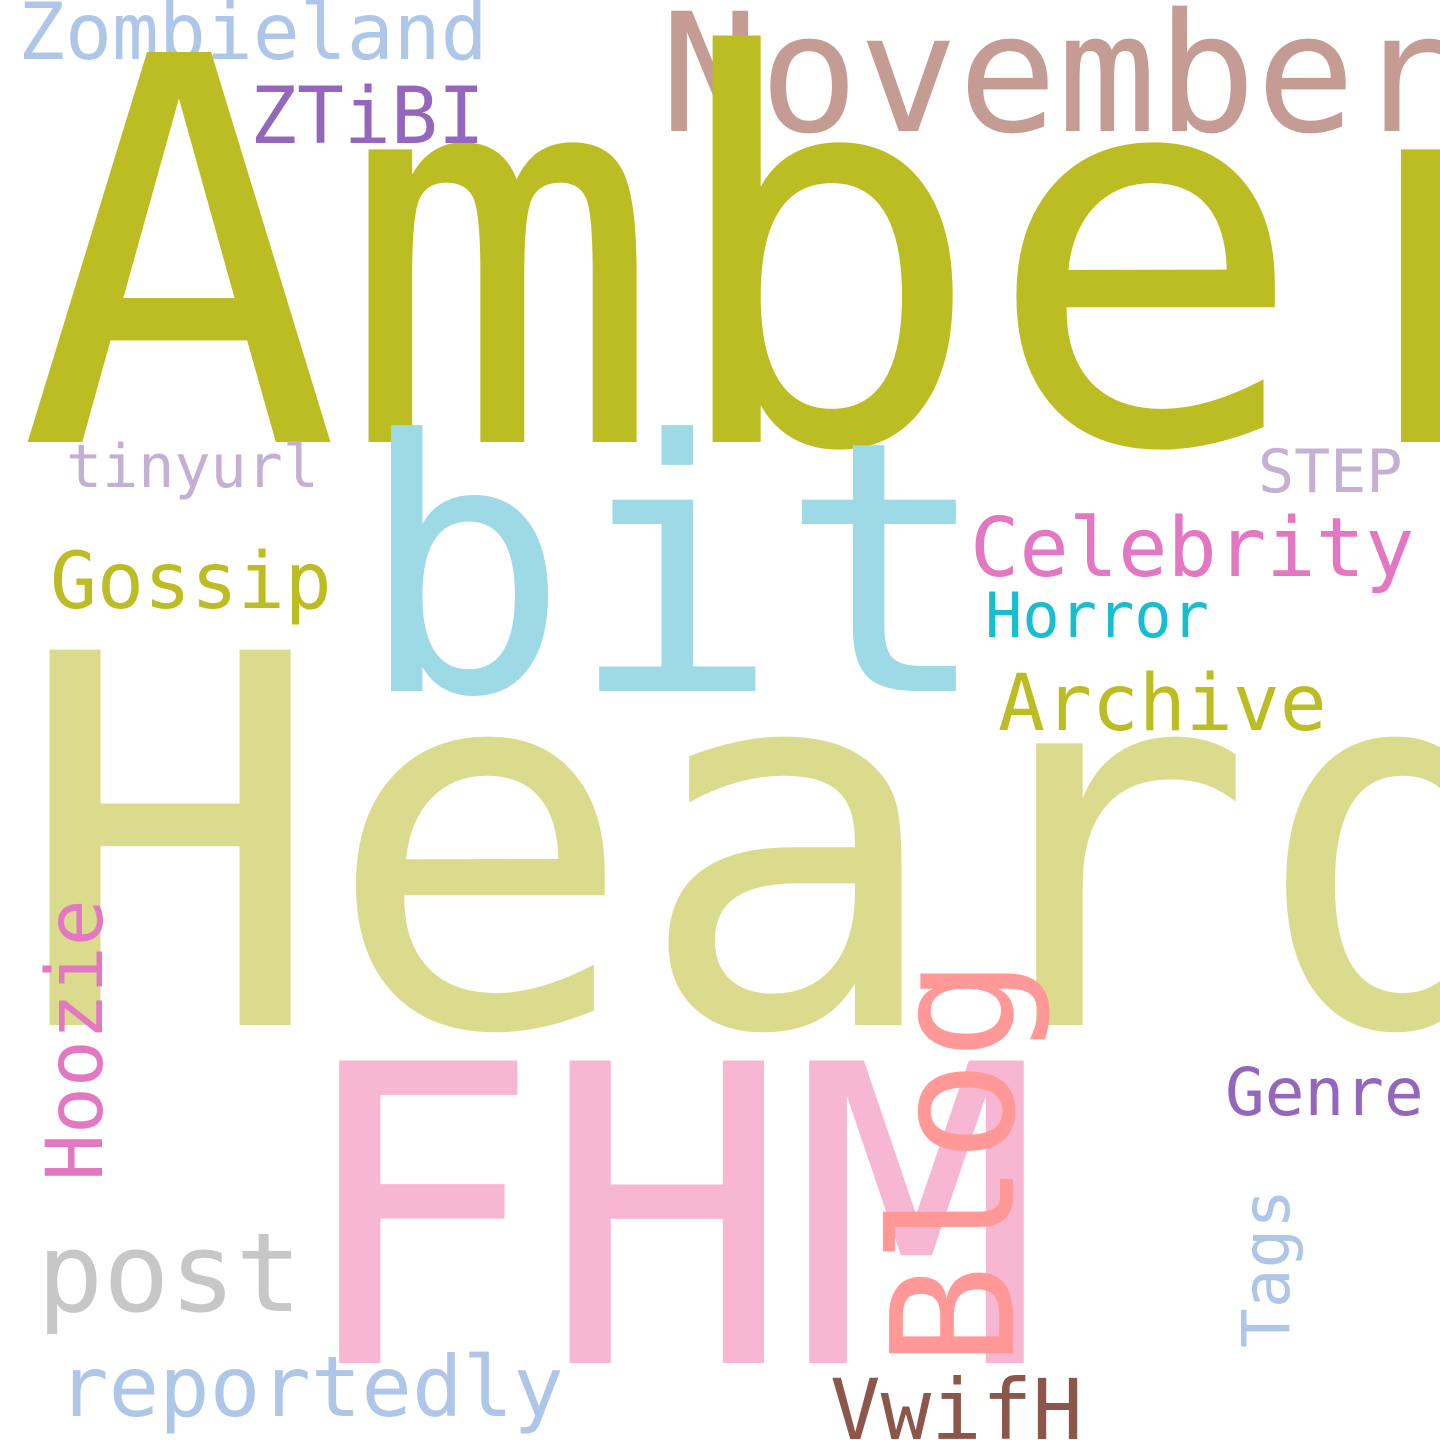 The width and height of the screenshot is (1440, 1440). What do you see at coordinates (192, 467) in the screenshot?
I see `word-tinyurl: tinyurl` at bounding box center [192, 467].